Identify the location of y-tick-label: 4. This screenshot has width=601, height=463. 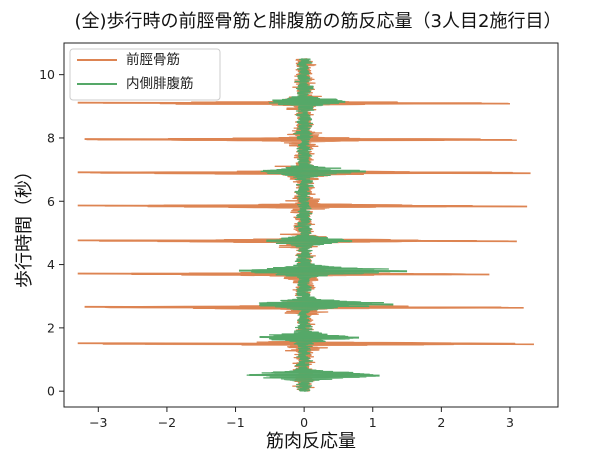
(51, 264).